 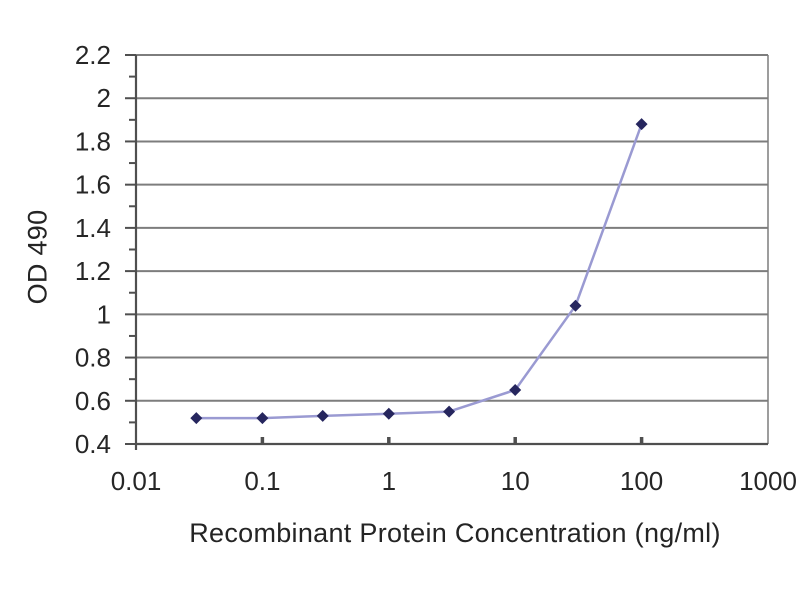 What do you see at coordinates (93, 141) in the screenshot?
I see `y-tick-label: 1.8` at bounding box center [93, 141].